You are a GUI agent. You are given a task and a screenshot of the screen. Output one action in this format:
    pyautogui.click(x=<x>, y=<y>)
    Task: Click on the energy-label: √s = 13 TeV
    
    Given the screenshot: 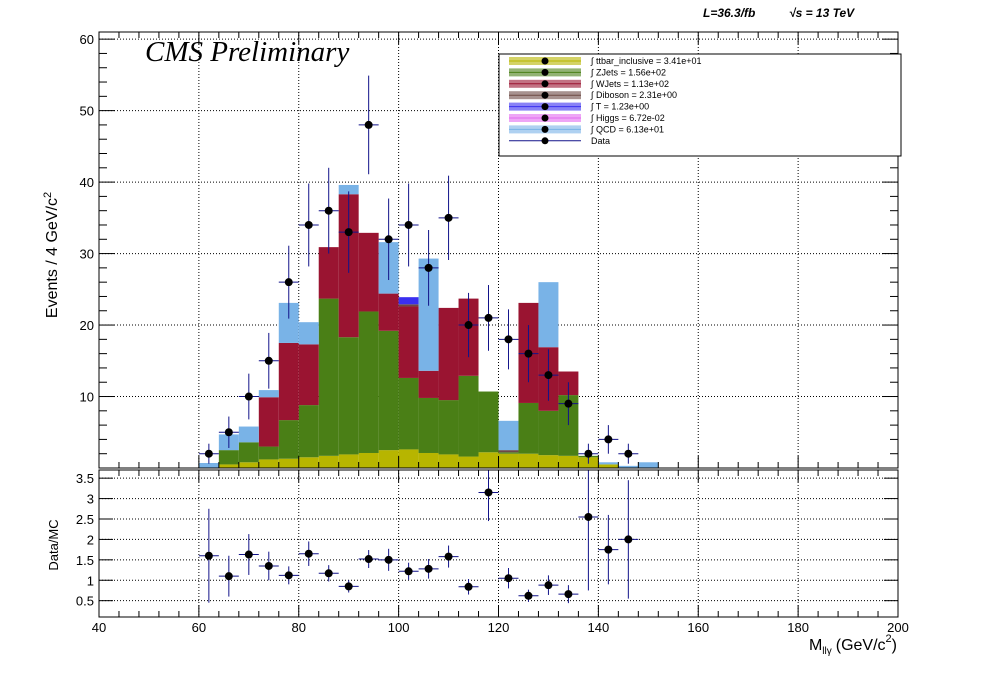 What is the action you would take?
    pyautogui.click(x=822, y=13)
    